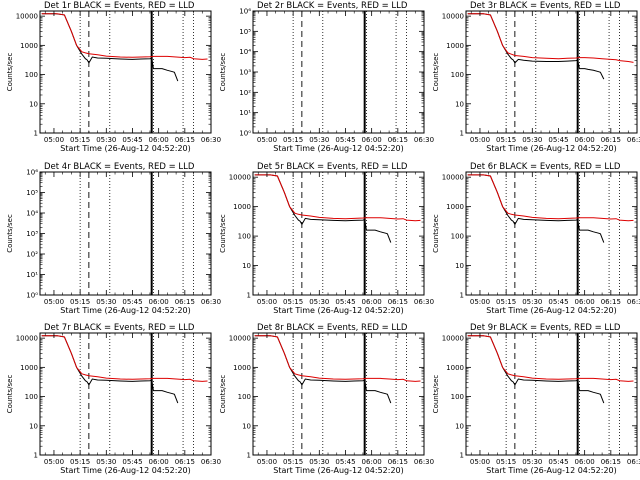 Image resolution: width=640 pixels, height=480 pixels. Describe the element at coordinates (32, 296) in the screenshot. I see `y-tick-label: 10⁰` at that location.